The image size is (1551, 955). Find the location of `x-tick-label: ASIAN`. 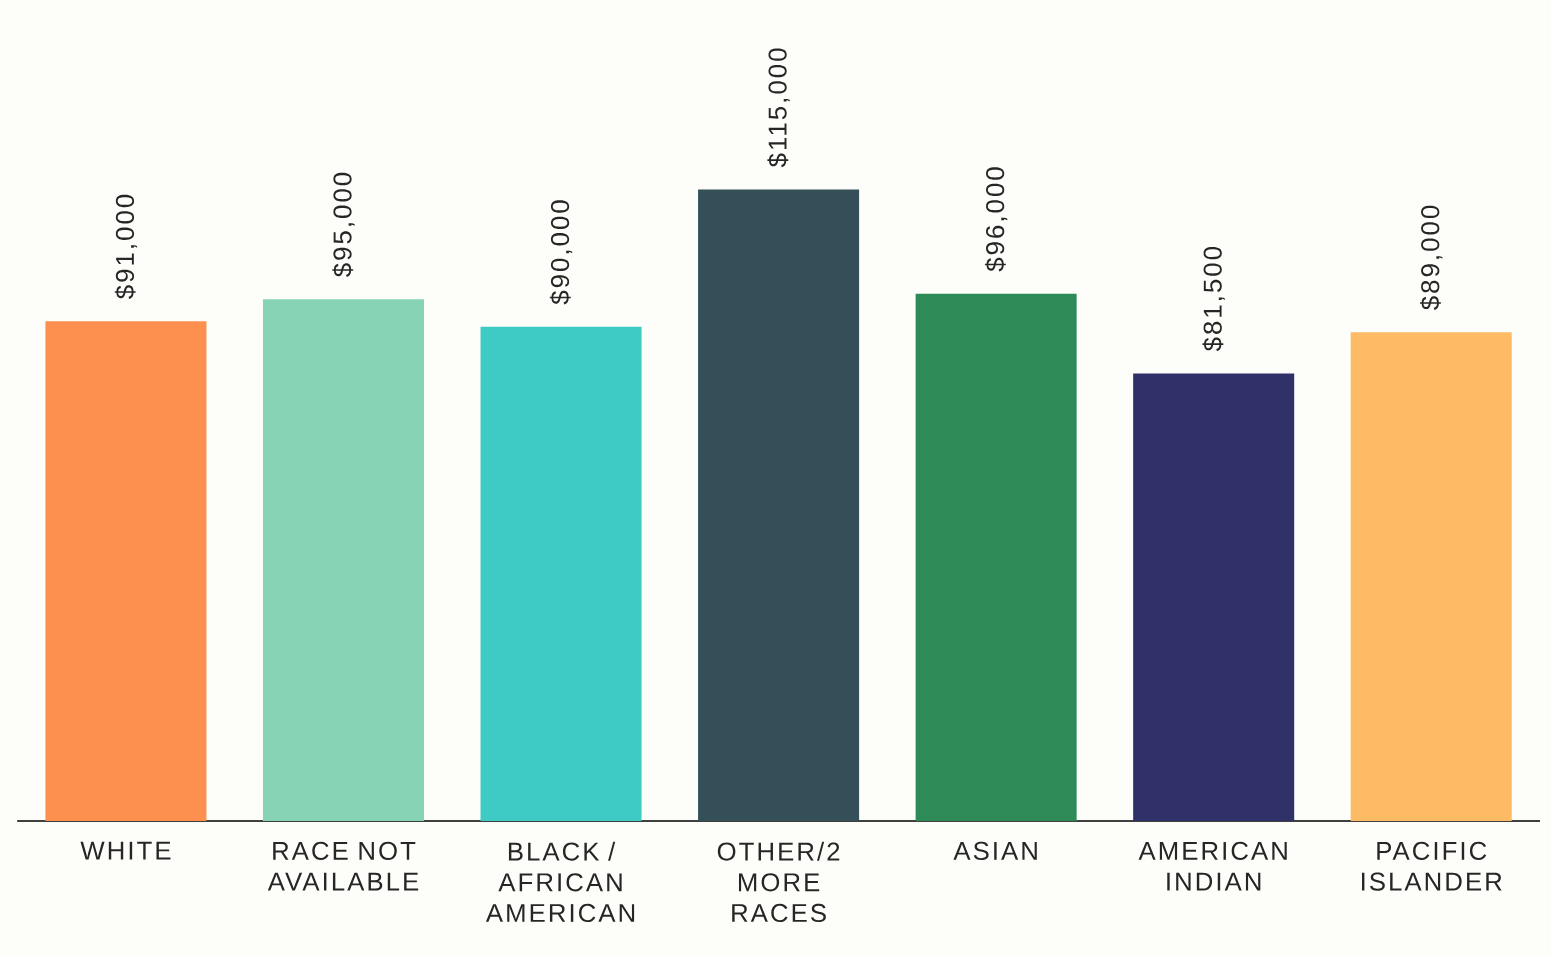

x-tick-label: ASIAN is located at coordinates (995, 850).